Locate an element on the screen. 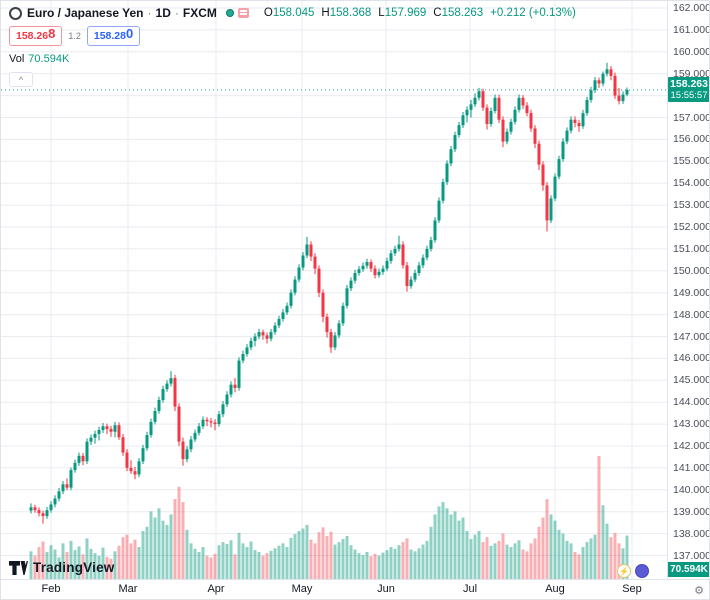  time-tick-label: Sep is located at coordinates (632, 589).